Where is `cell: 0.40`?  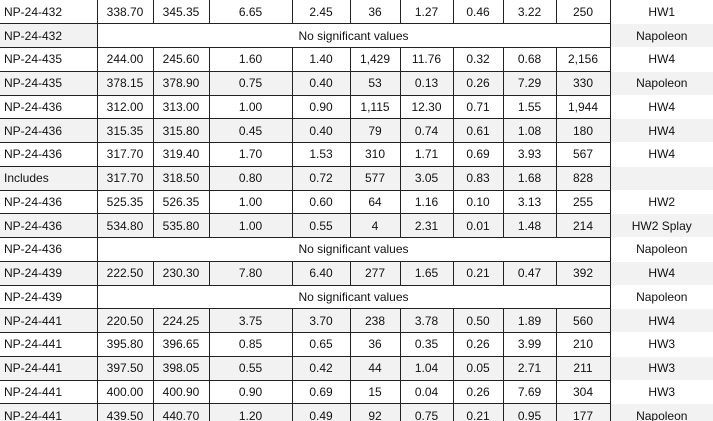 cell: 0.40 is located at coordinates (320, 83).